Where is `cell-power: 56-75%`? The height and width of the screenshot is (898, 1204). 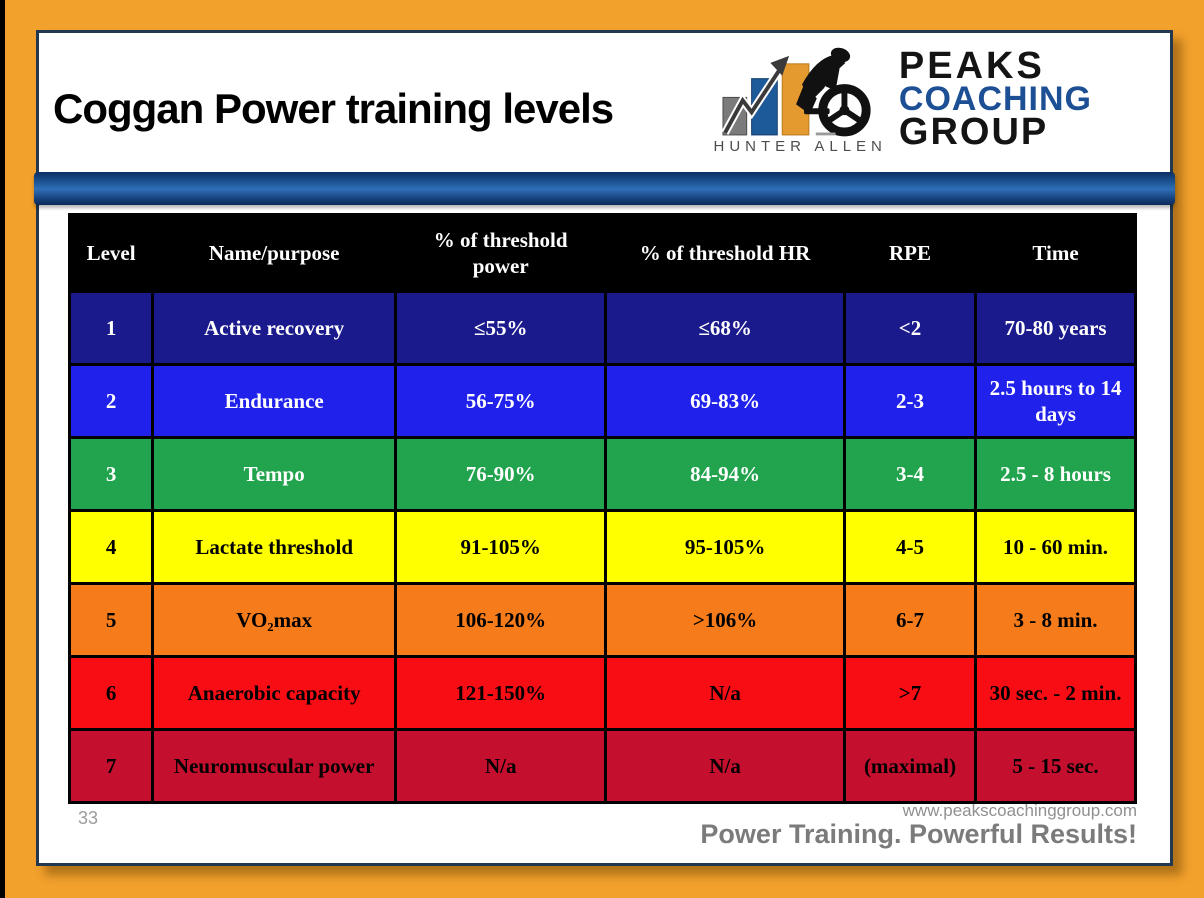
cell-power: 56-75% is located at coordinates (501, 401).